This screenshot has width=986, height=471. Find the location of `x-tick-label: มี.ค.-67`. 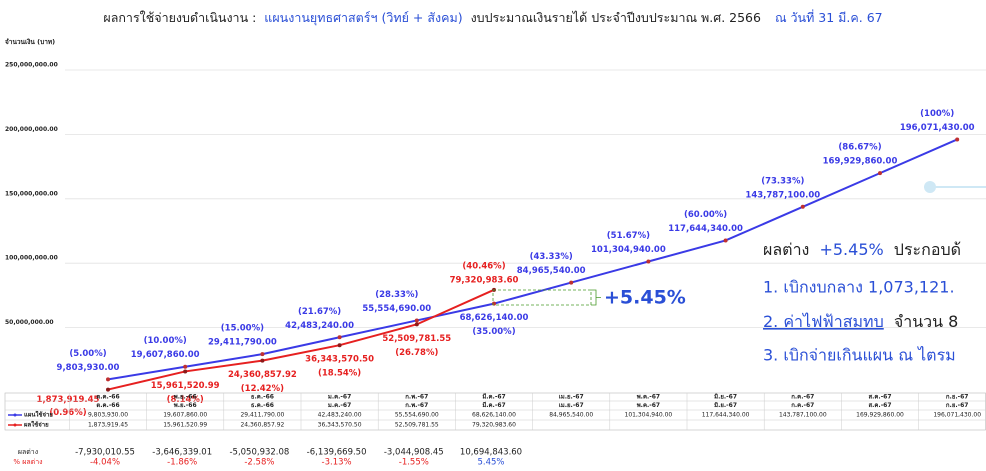

x-tick-label: มี.ค.-67 is located at coordinates (493, 397).